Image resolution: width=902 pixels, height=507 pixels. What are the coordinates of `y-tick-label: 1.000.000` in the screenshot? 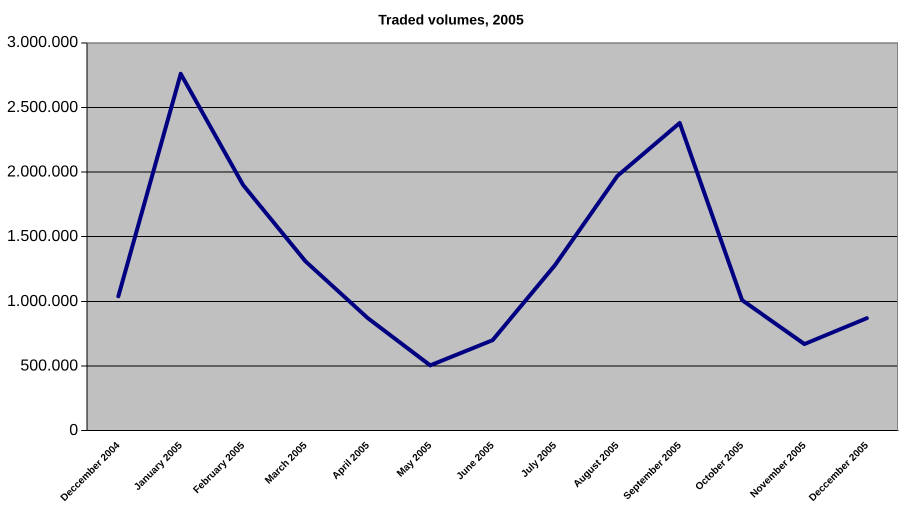 It's located at (42, 301).